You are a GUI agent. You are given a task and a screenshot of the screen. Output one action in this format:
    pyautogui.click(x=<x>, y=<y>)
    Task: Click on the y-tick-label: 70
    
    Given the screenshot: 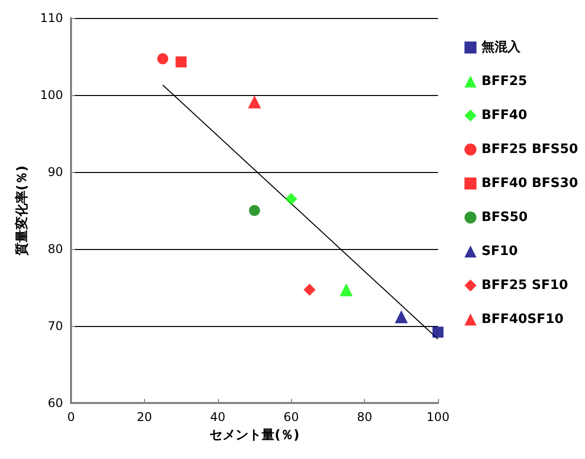 What is the action you would take?
    pyautogui.click(x=55, y=326)
    